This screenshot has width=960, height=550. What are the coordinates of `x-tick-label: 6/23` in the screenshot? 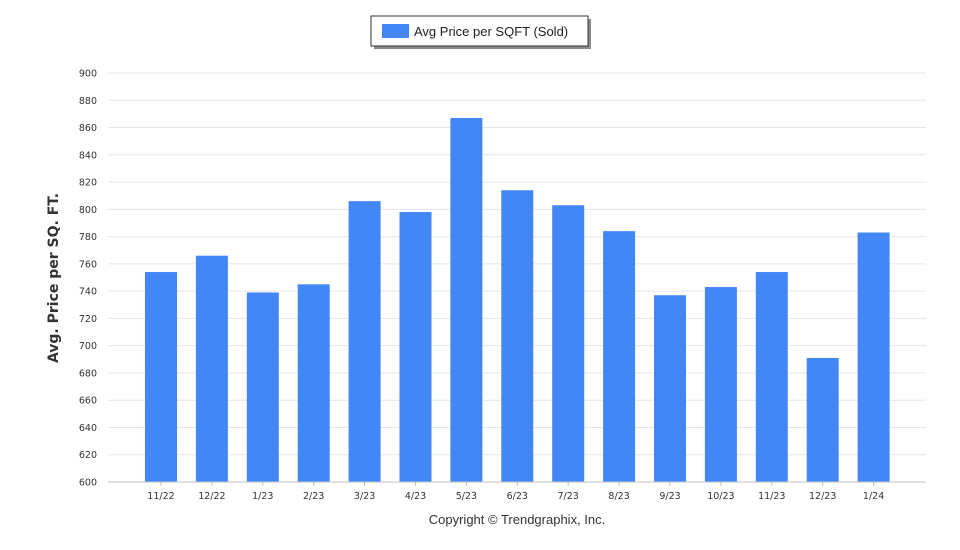 It's located at (517, 496).